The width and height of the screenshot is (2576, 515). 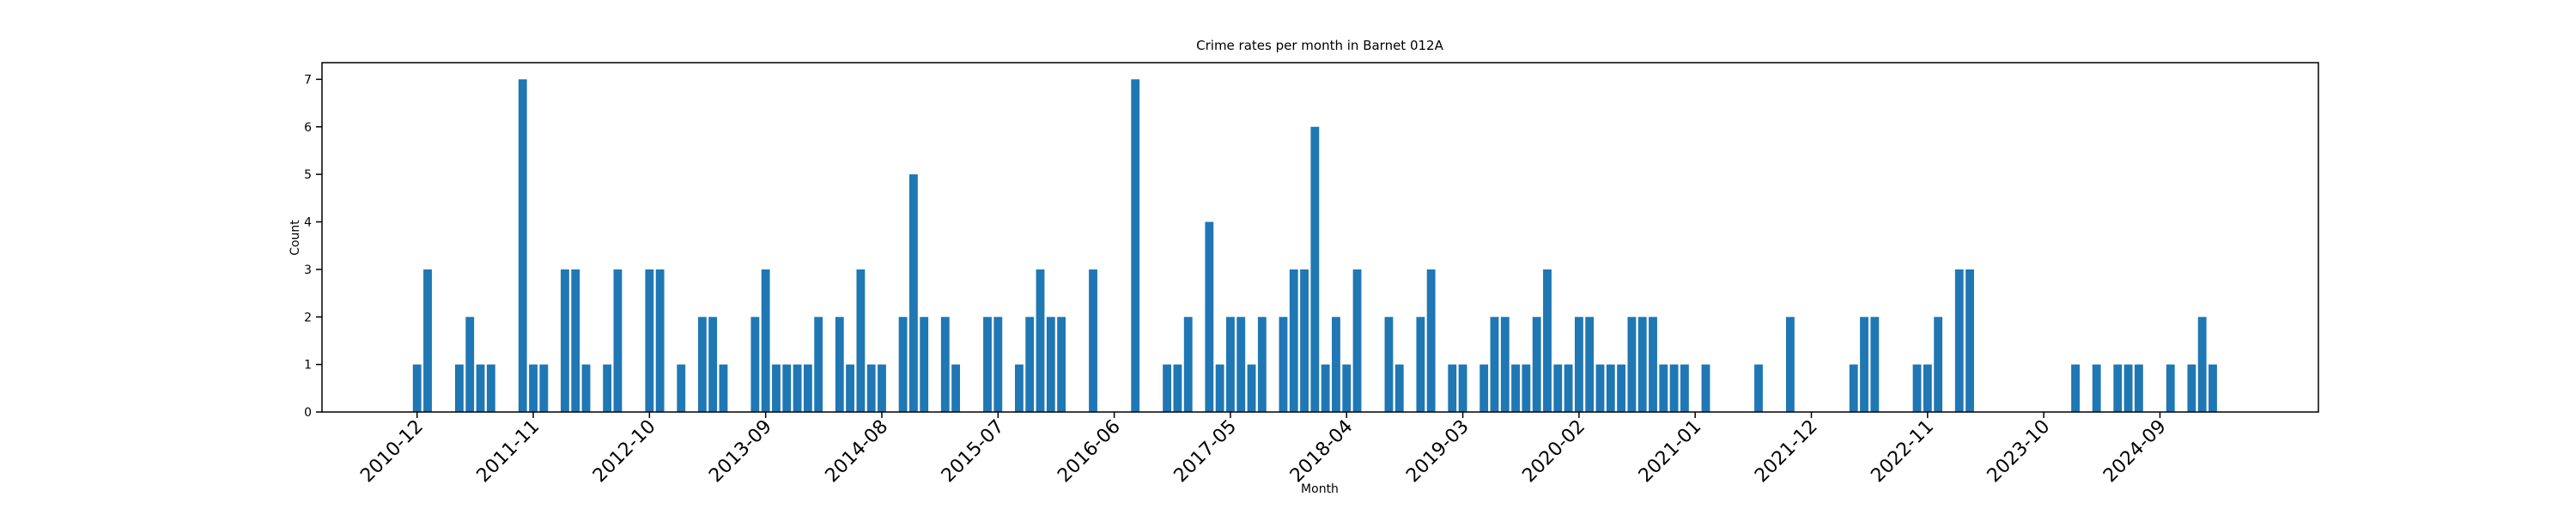 What do you see at coordinates (1206, 452) in the screenshot?
I see `x-tick-label: 2017-05` at bounding box center [1206, 452].